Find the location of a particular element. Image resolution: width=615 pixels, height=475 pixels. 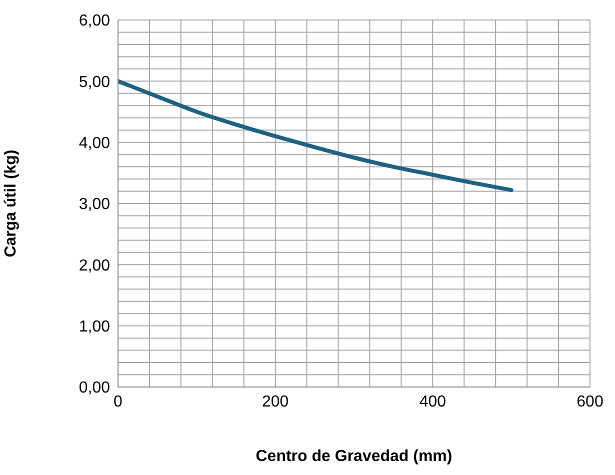

y-tick-label: 1,00 is located at coordinates (94, 327).